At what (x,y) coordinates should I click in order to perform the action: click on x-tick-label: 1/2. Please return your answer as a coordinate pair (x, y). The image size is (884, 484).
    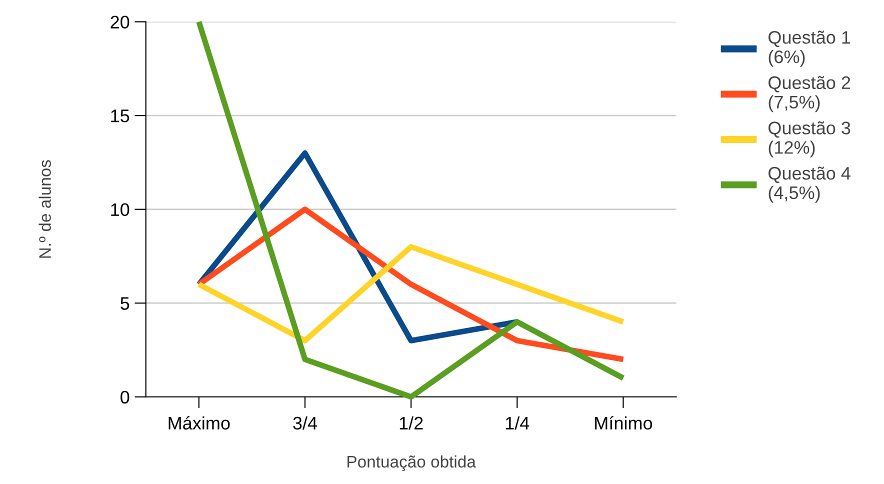
    Looking at the image, I should click on (411, 423).